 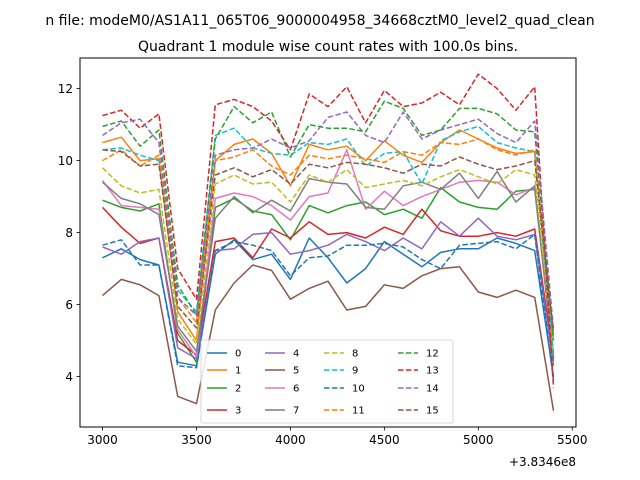 I want to click on legend-label-7: 7, so click(x=296, y=411).